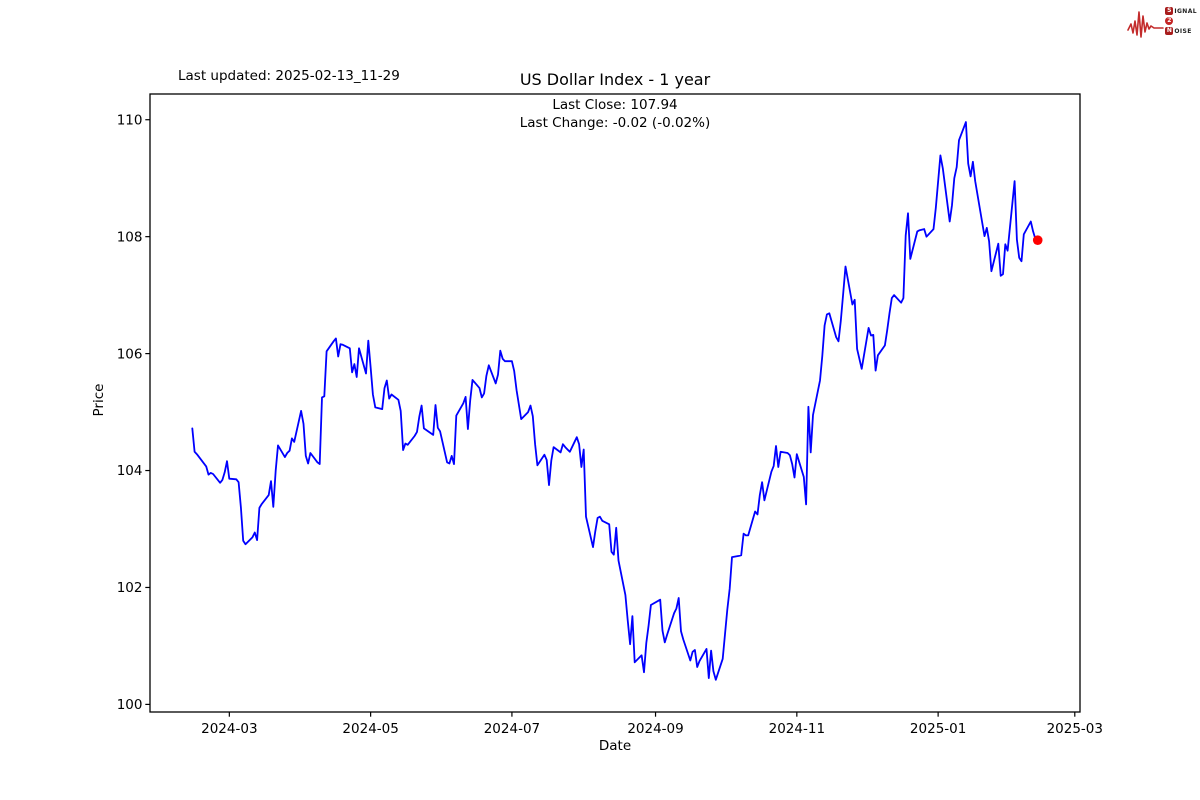 This screenshot has height=800, width=1200. What do you see at coordinates (1169, 21) in the screenshot?
I see `logo-badge-2: 2` at bounding box center [1169, 21].